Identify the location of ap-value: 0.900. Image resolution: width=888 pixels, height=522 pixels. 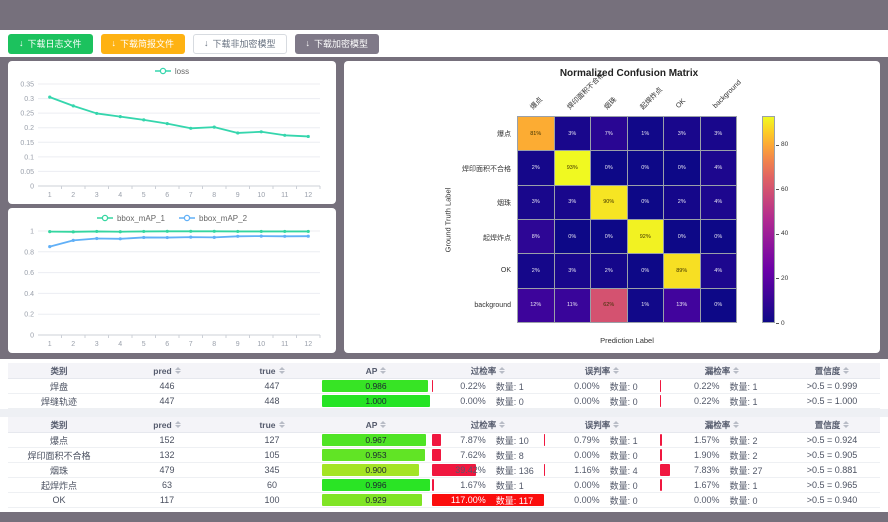
(376, 470).